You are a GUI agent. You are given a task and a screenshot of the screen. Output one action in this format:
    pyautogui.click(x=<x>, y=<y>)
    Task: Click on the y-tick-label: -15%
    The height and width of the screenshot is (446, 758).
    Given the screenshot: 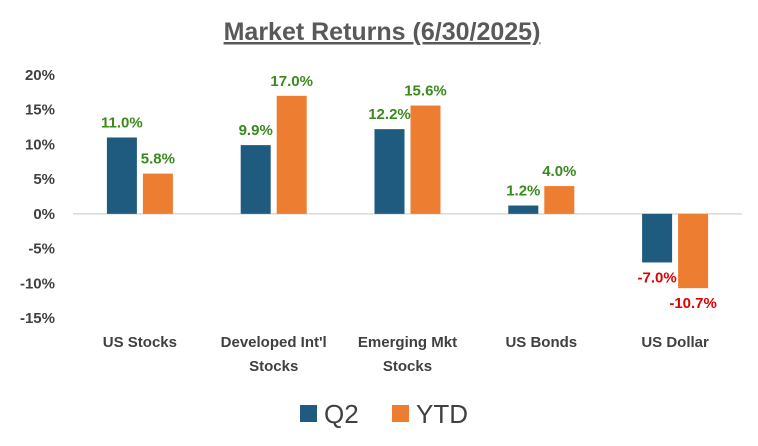 What is the action you would take?
    pyautogui.click(x=37, y=318)
    